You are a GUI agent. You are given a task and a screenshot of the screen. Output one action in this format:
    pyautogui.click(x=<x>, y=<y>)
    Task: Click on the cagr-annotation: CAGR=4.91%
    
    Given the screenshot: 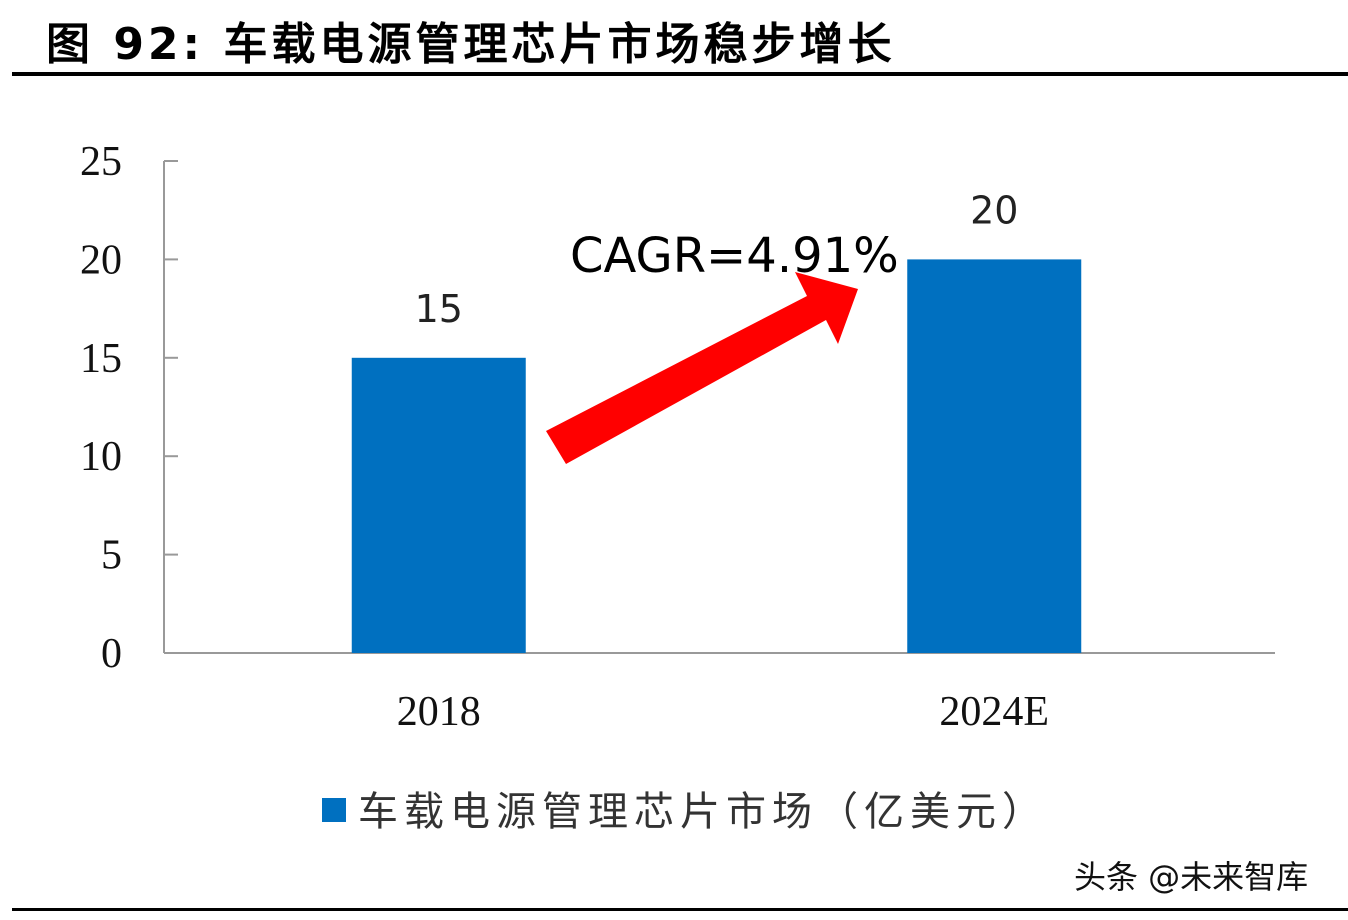 What is the action you would take?
    pyautogui.click(x=722, y=346)
    